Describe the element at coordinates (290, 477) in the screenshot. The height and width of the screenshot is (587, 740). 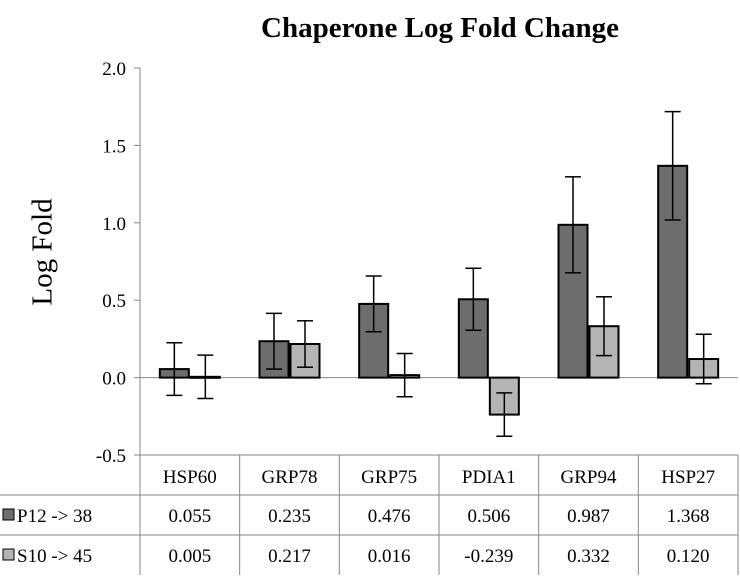
I see `x-tick-label: GRP78` at that location.